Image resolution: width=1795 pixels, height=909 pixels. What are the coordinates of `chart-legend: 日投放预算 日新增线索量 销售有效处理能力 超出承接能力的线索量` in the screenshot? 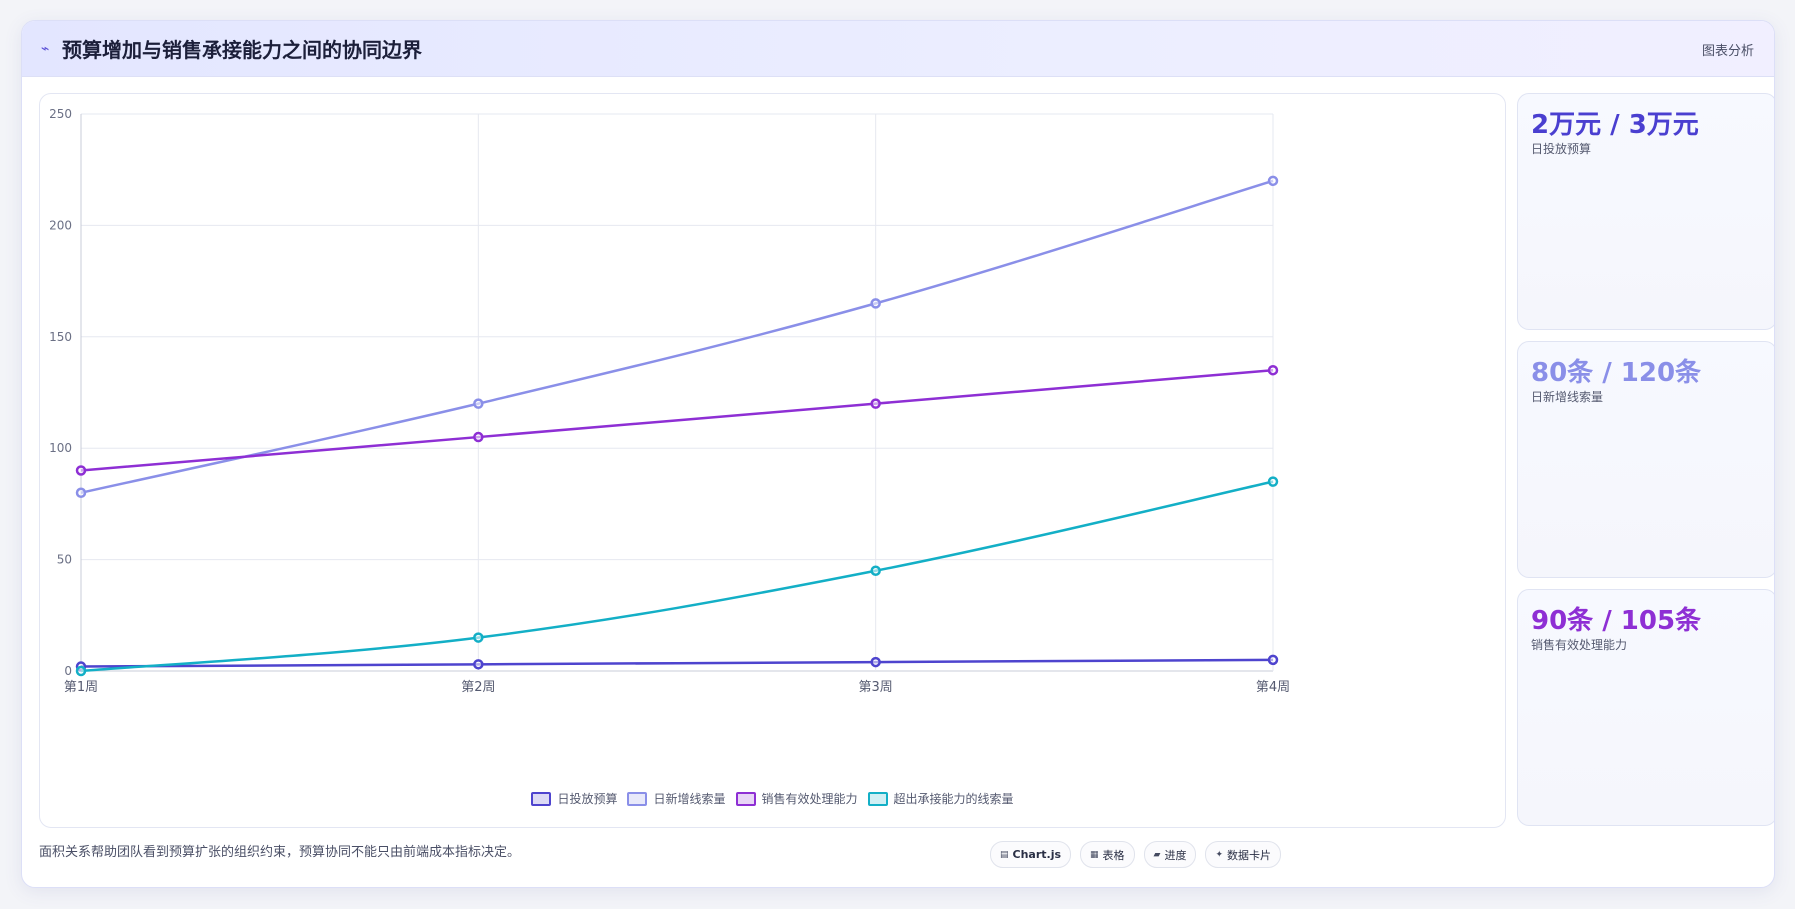 It's located at (772, 798).